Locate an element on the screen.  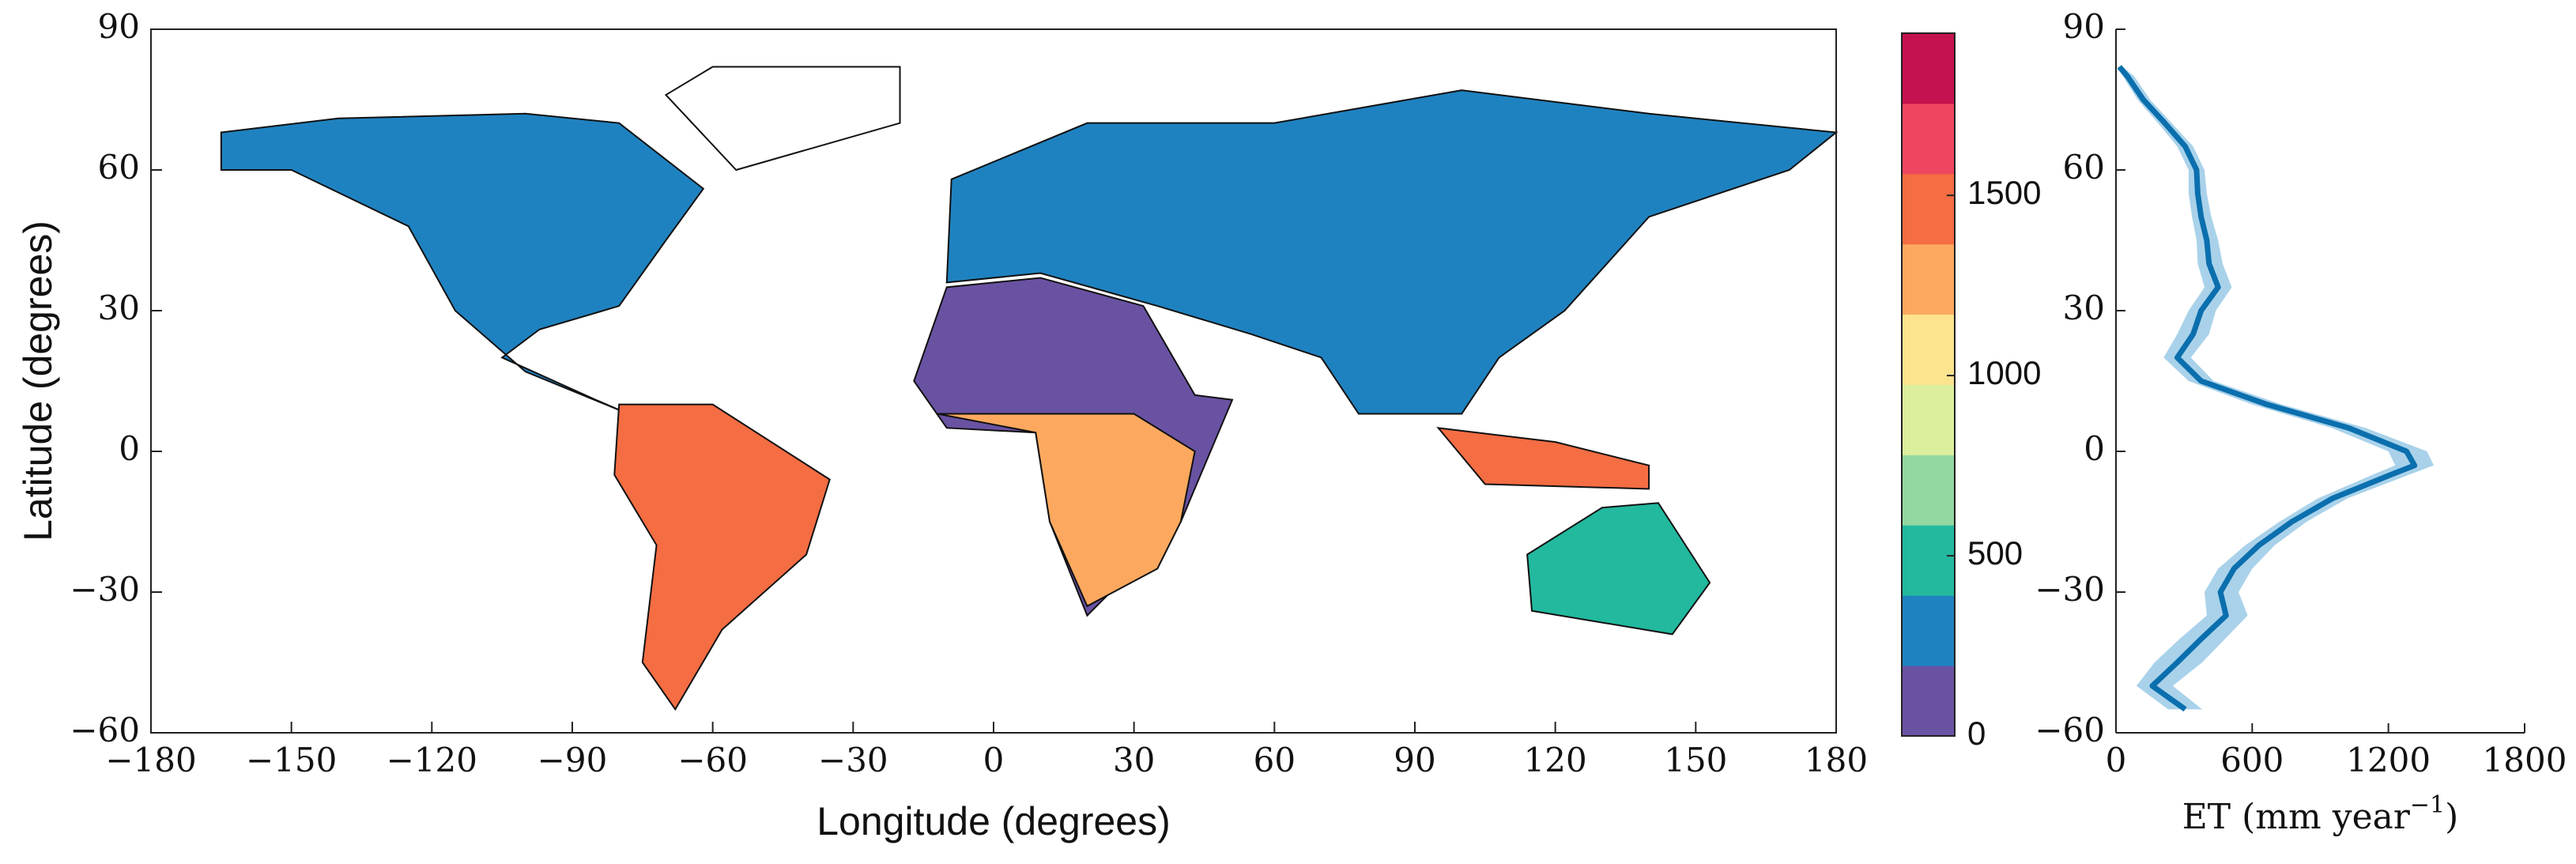
x-tick-label: 120 is located at coordinates (1555, 760).